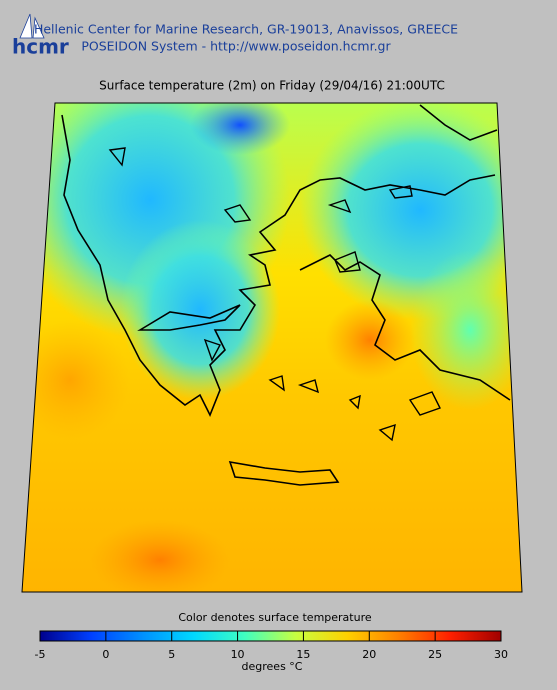 This screenshot has height=690, width=557. Describe the element at coordinates (275, 617) in the screenshot. I see `colorbar-label: Color denotes surface temperature` at that location.